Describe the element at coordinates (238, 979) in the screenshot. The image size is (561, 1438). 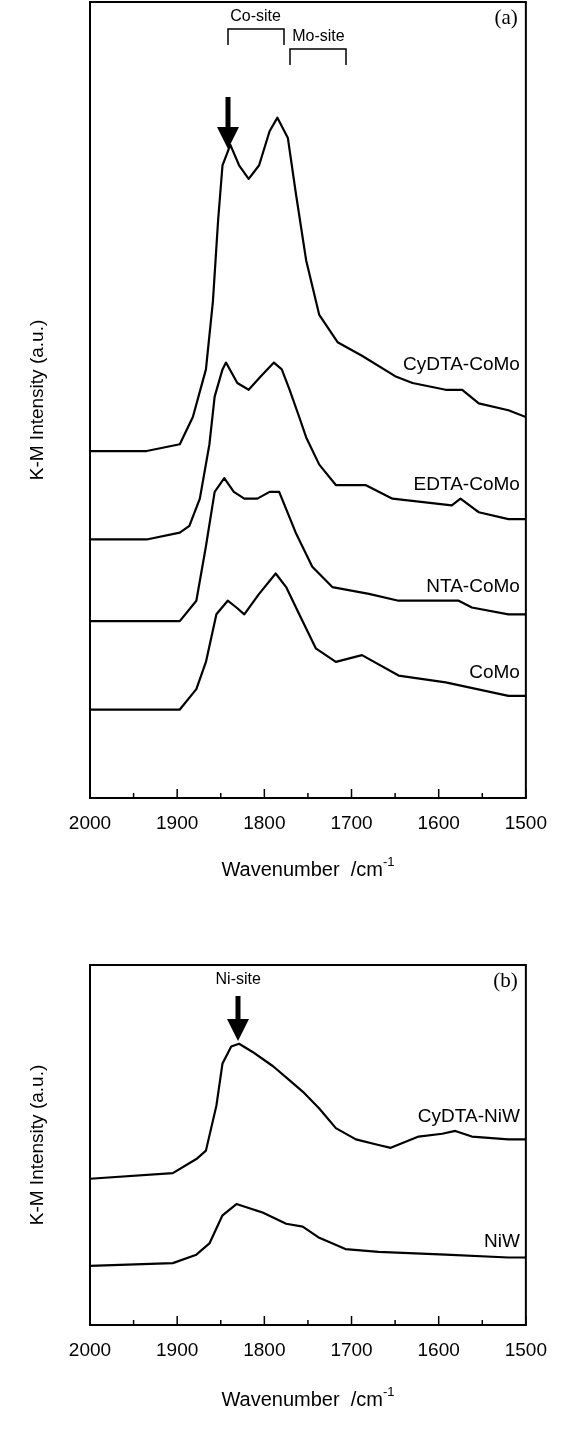
I see `text: Ni-site` at that location.